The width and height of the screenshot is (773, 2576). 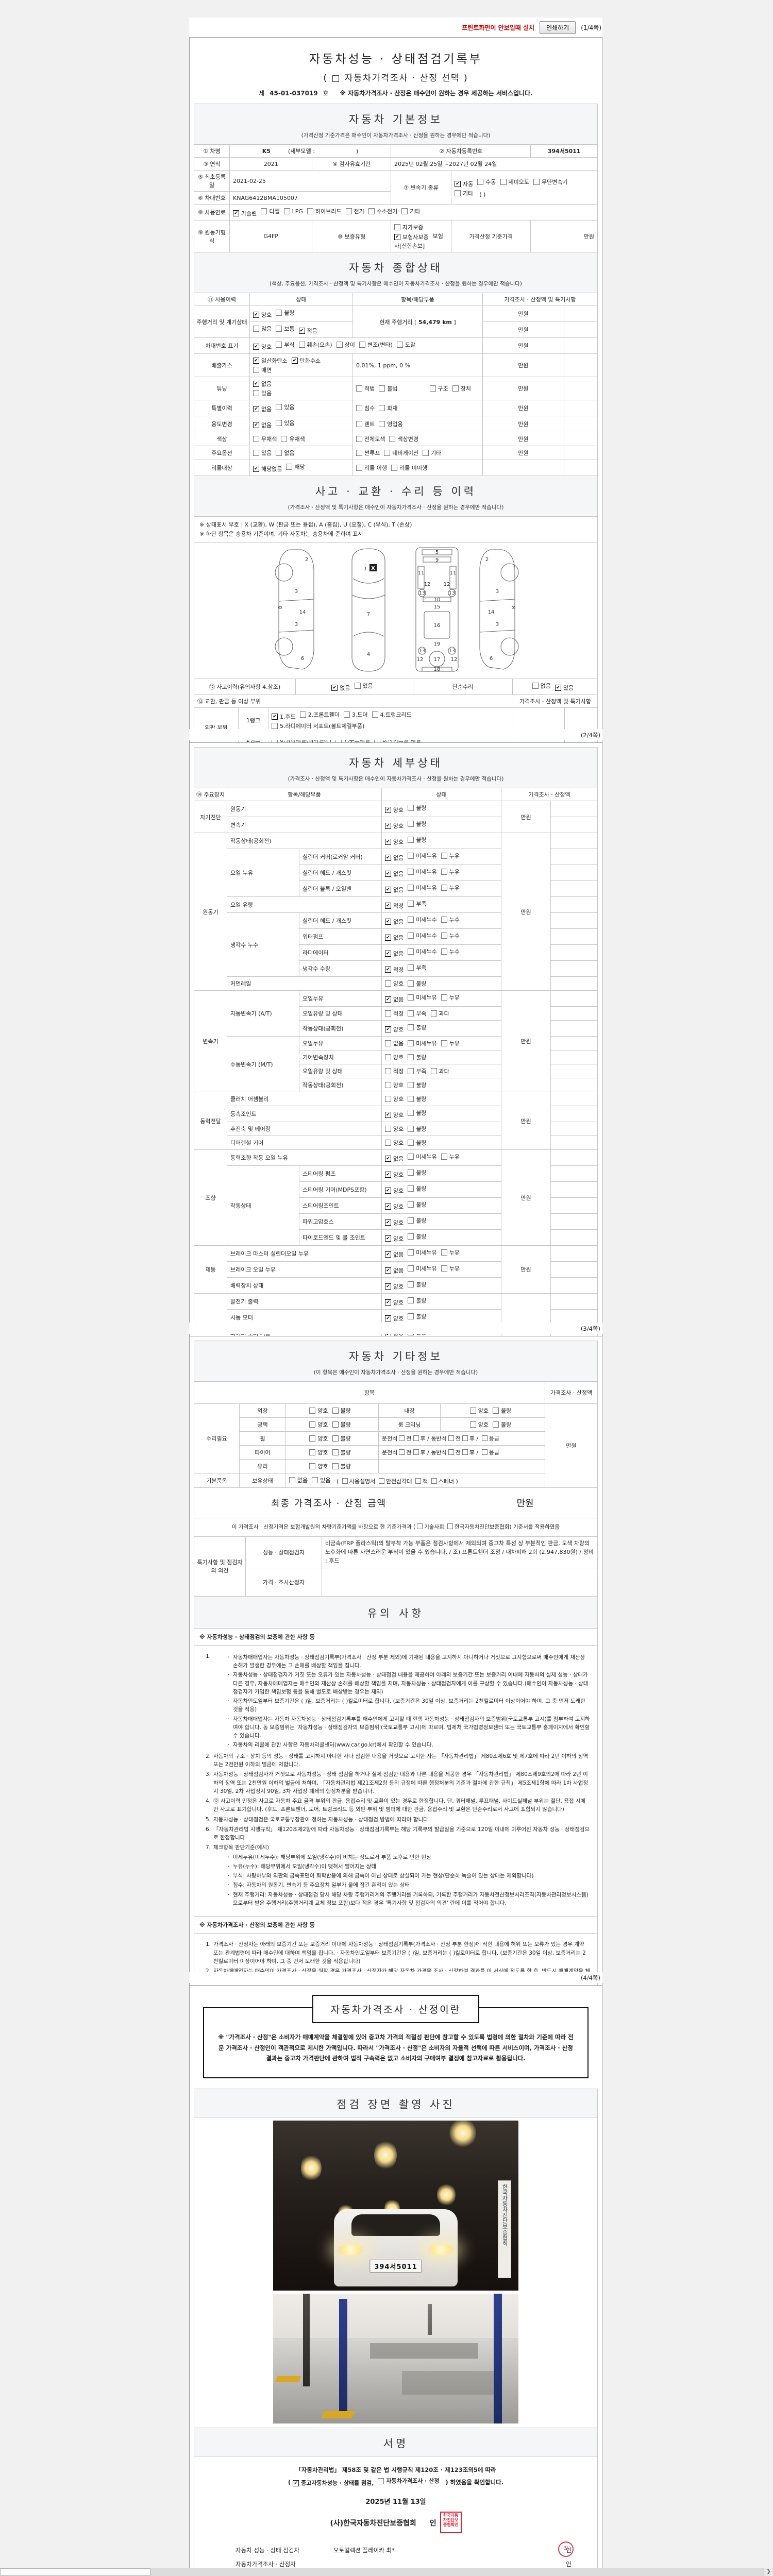 I want to click on table-row: 오일유량 및 상태 적정 부족 과다, so click(x=396, y=1071).